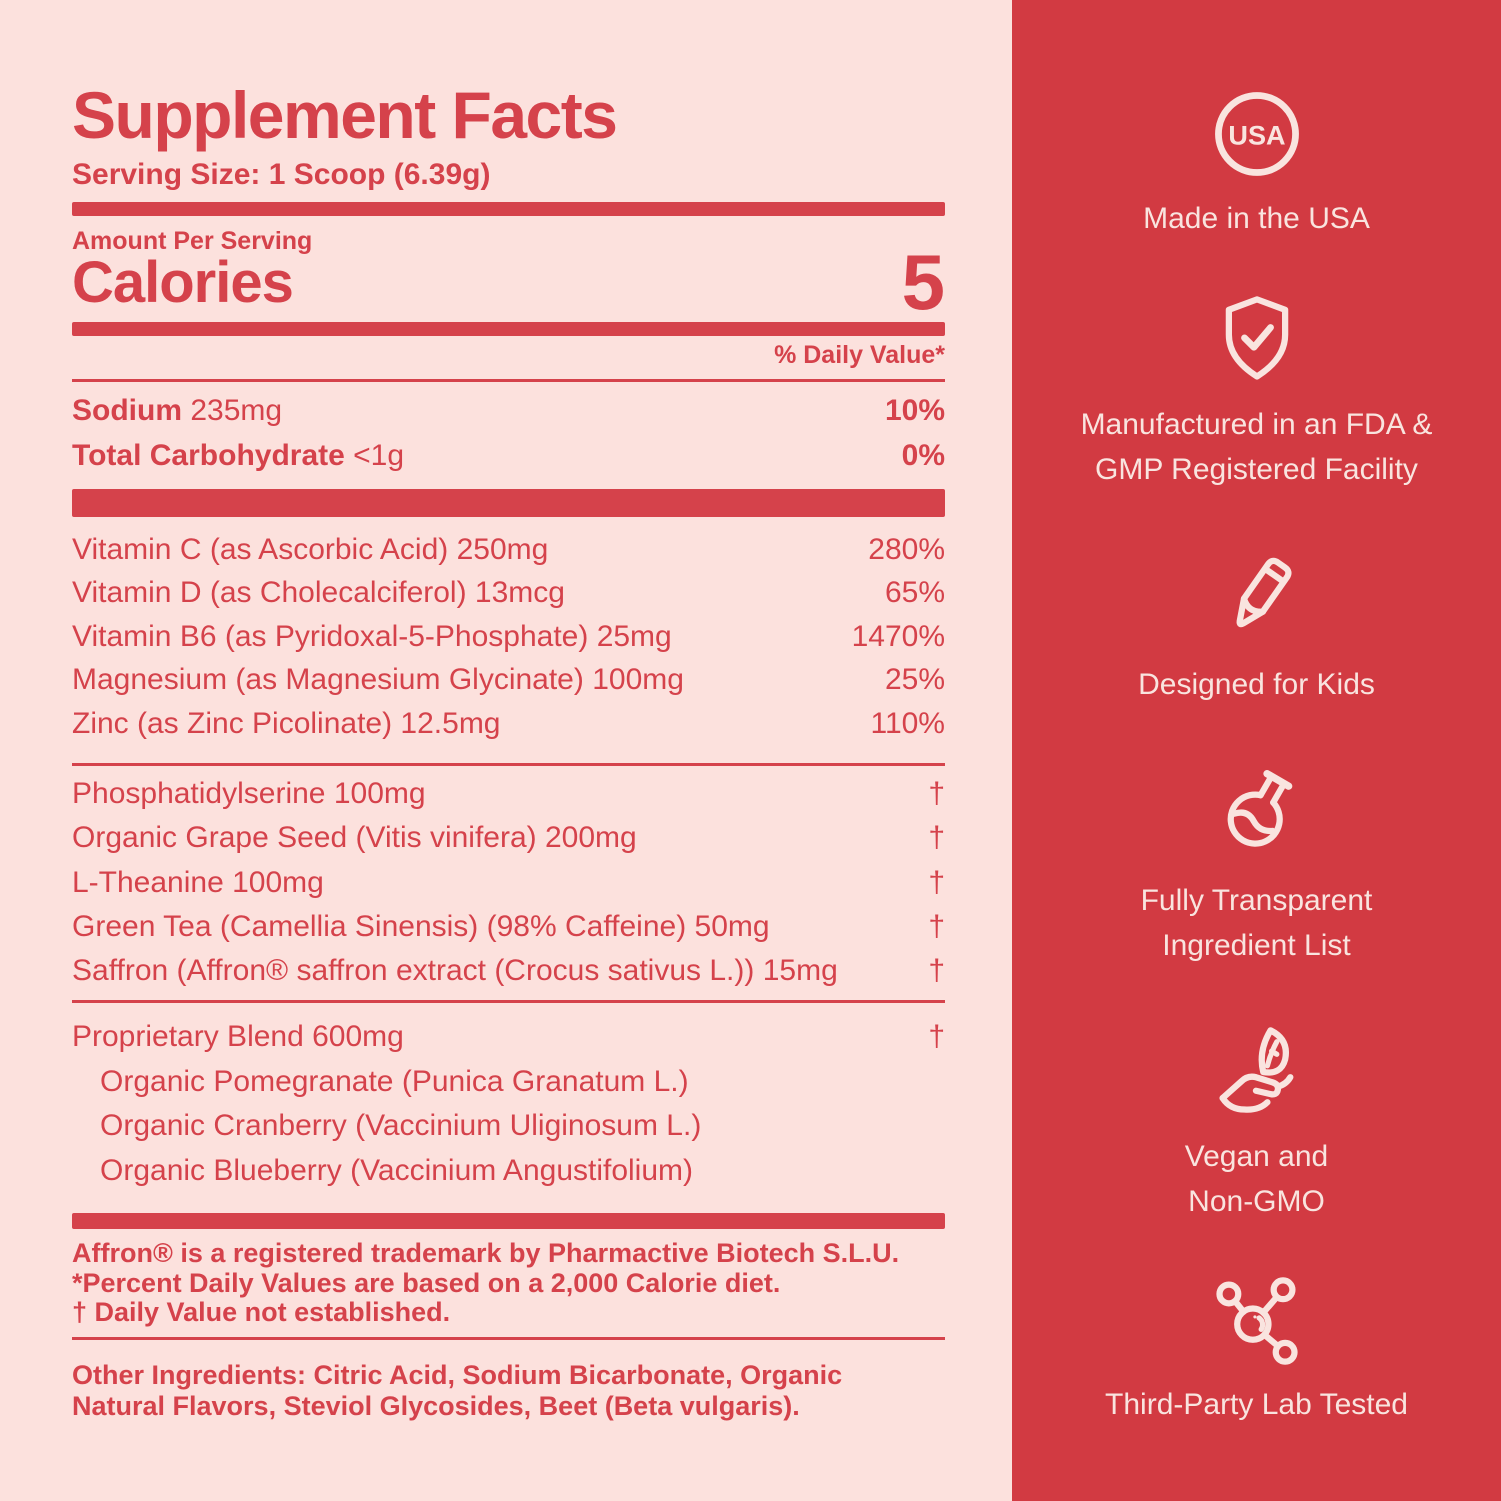  I want to click on daily-value: 0%, so click(923, 455).